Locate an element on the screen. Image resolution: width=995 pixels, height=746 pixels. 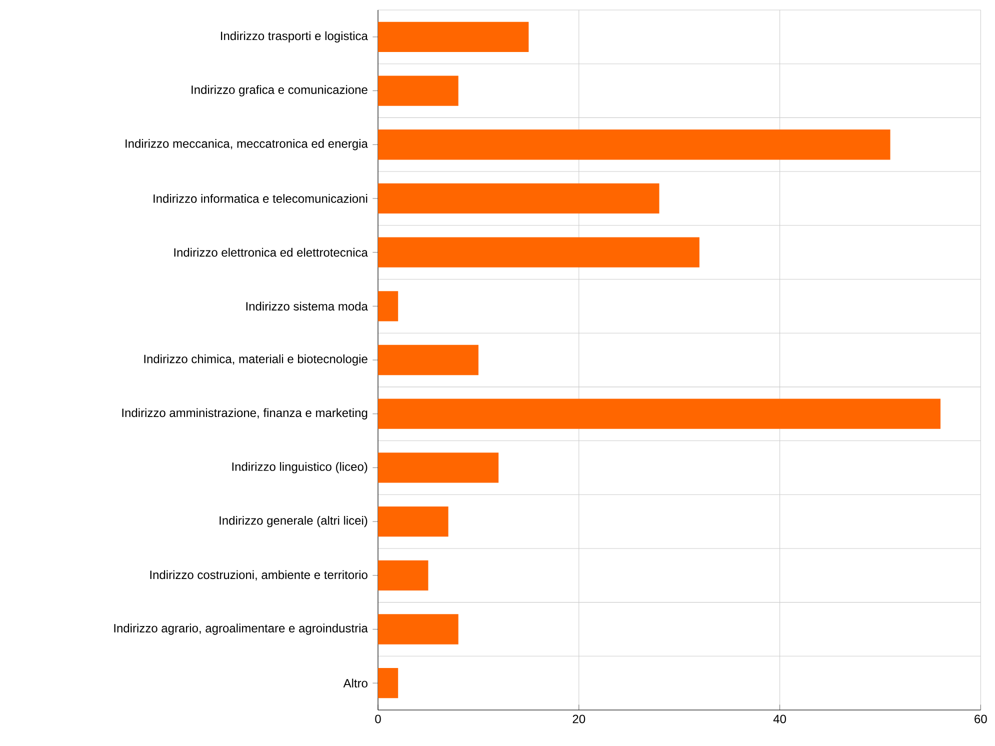
x-tick-label: 20 is located at coordinates (579, 719).